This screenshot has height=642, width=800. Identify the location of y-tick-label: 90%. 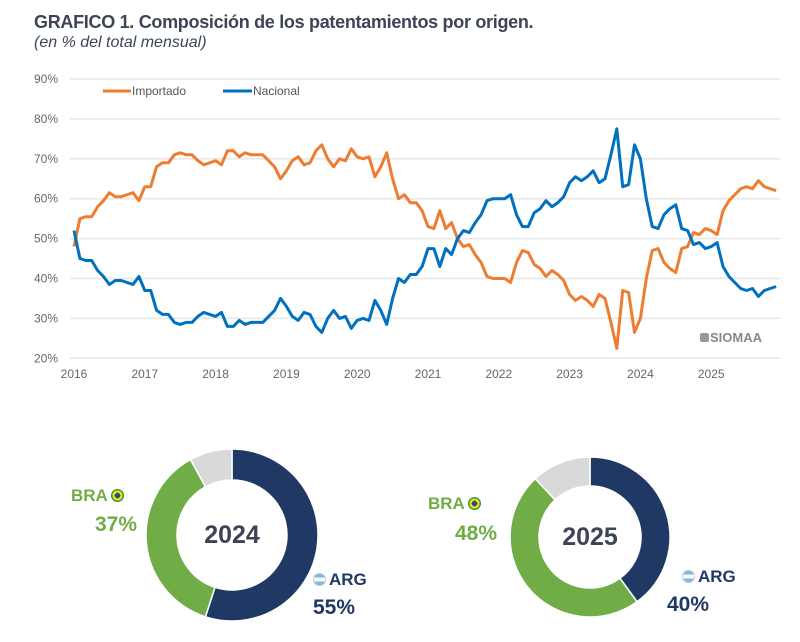
(46, 79).